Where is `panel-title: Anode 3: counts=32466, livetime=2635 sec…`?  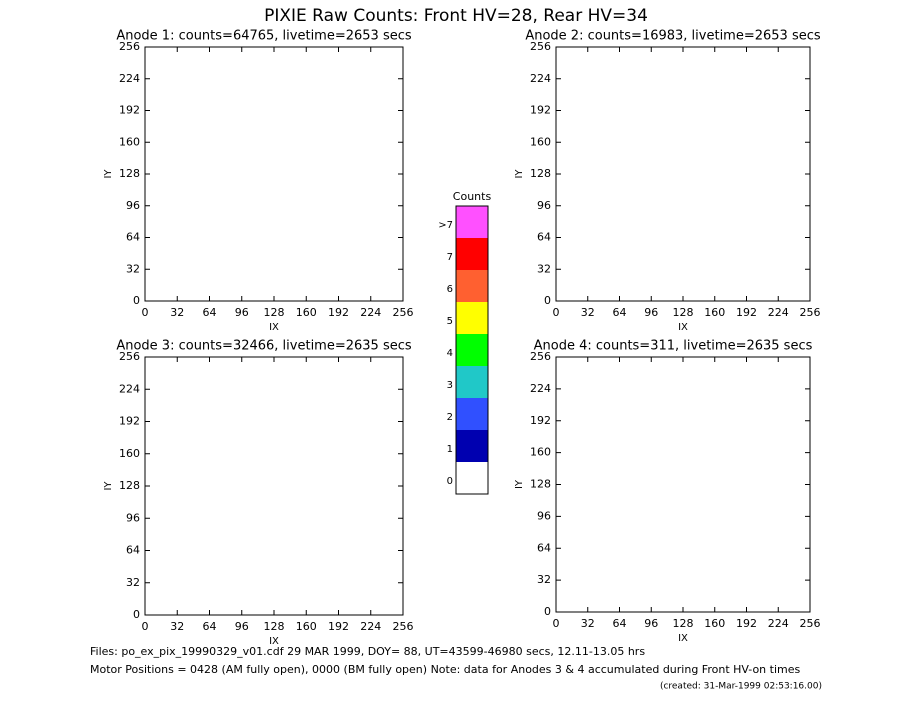
panel-title: Anode 3: counts=32466, livetime=2635 sec… is located at coordinates (264, 346).